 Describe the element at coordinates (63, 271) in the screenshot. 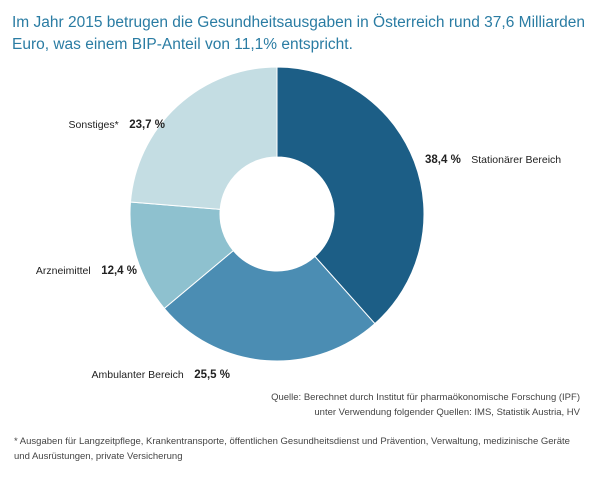

I see `name-arznei: Arzneimittel` at that location.